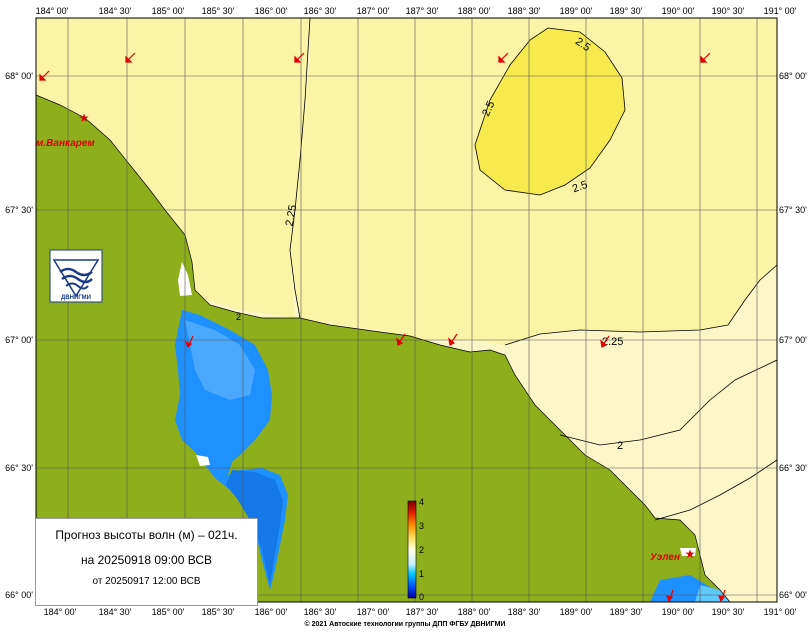  I want to click on colorbar-tick: 0, so click(421, 597).